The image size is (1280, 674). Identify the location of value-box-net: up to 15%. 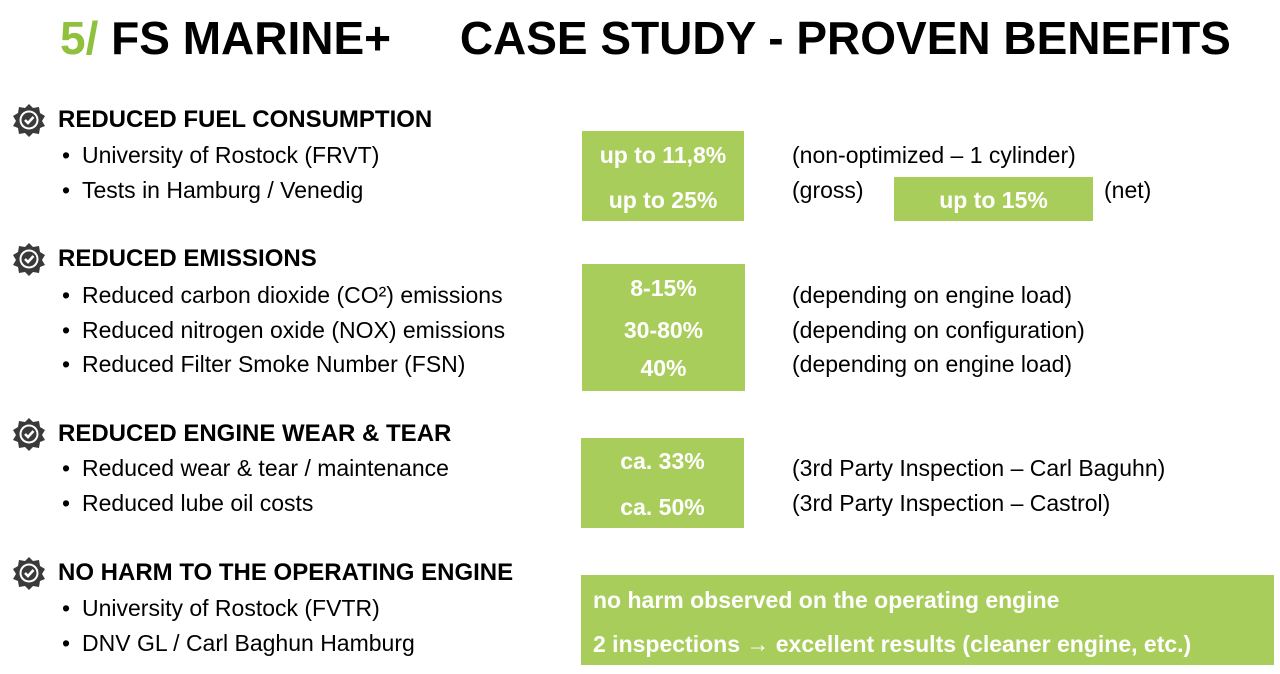
(993, 199).